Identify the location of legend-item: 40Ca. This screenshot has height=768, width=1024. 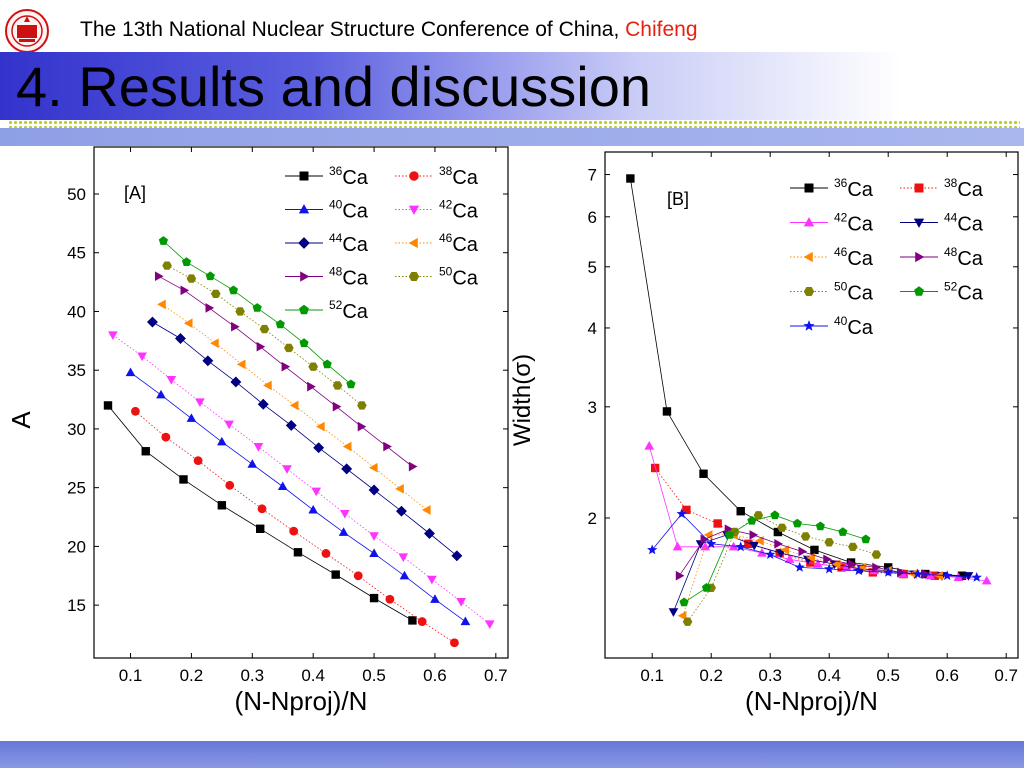
(832, 326).